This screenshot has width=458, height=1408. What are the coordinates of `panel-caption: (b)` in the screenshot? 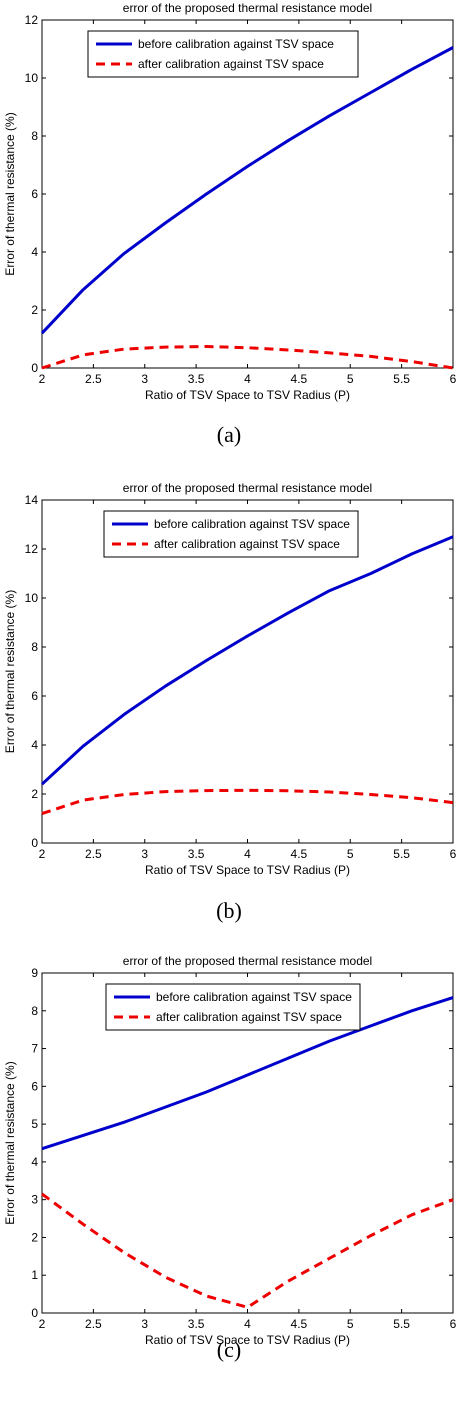 It's located at (229, 910).